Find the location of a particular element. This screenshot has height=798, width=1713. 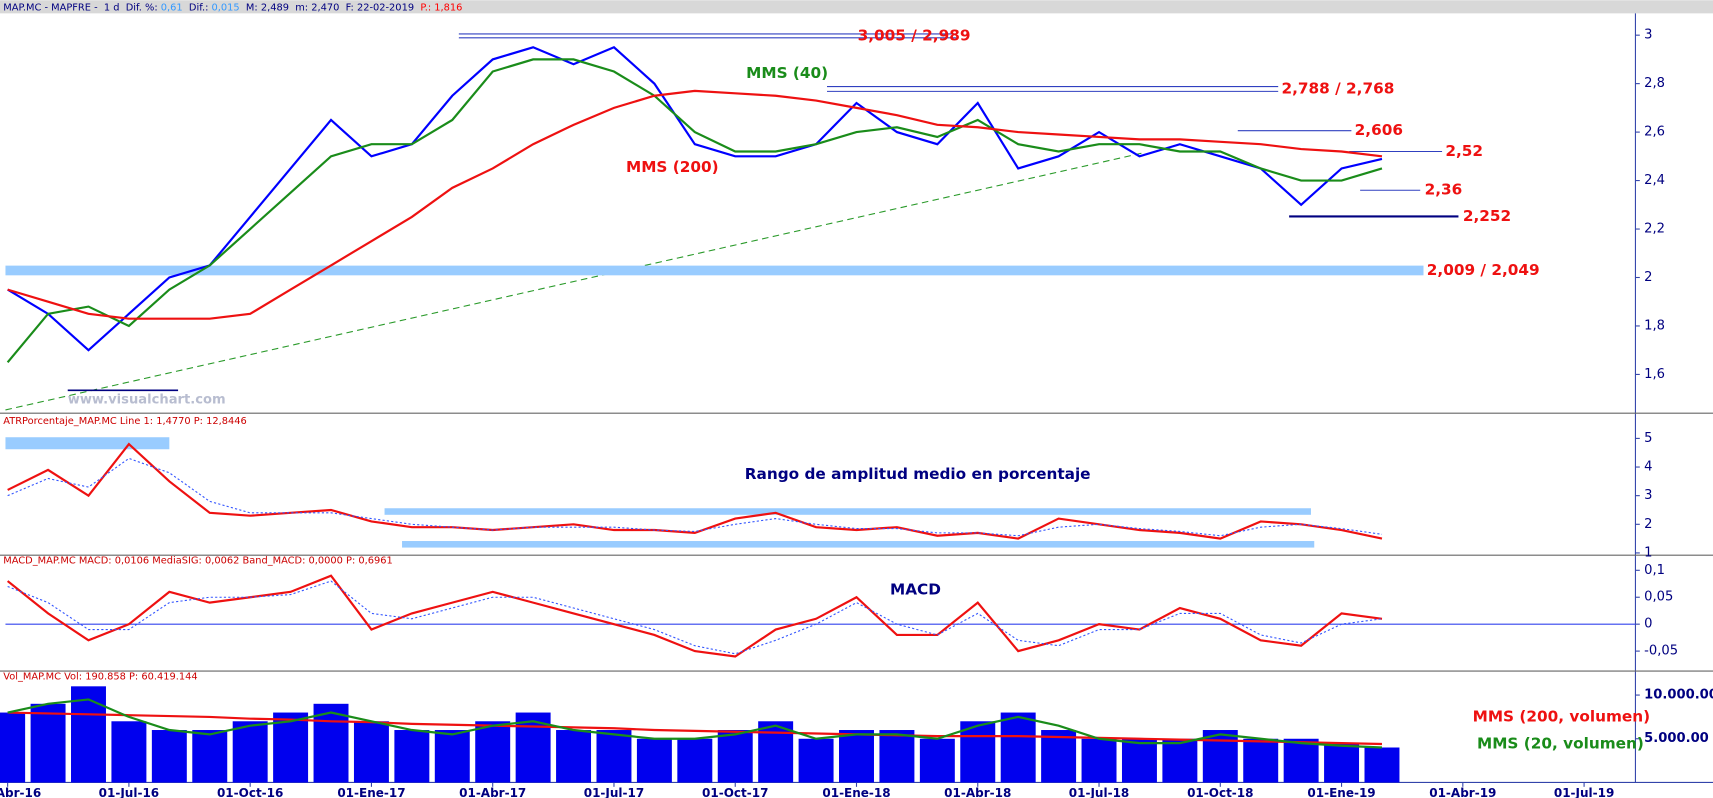

x-tick-label: 01-Abr-18 is located at coordinates (977, 792).